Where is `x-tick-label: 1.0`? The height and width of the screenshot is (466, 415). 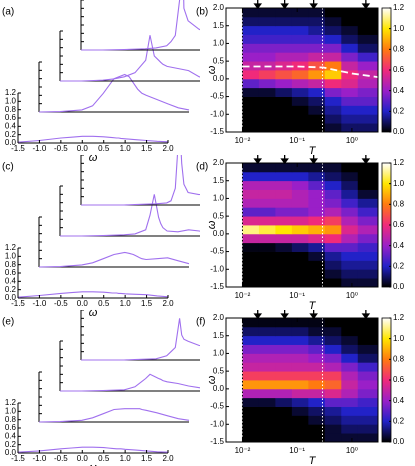 x-tick-label: 1.0 is located at coordinates (126, 458).